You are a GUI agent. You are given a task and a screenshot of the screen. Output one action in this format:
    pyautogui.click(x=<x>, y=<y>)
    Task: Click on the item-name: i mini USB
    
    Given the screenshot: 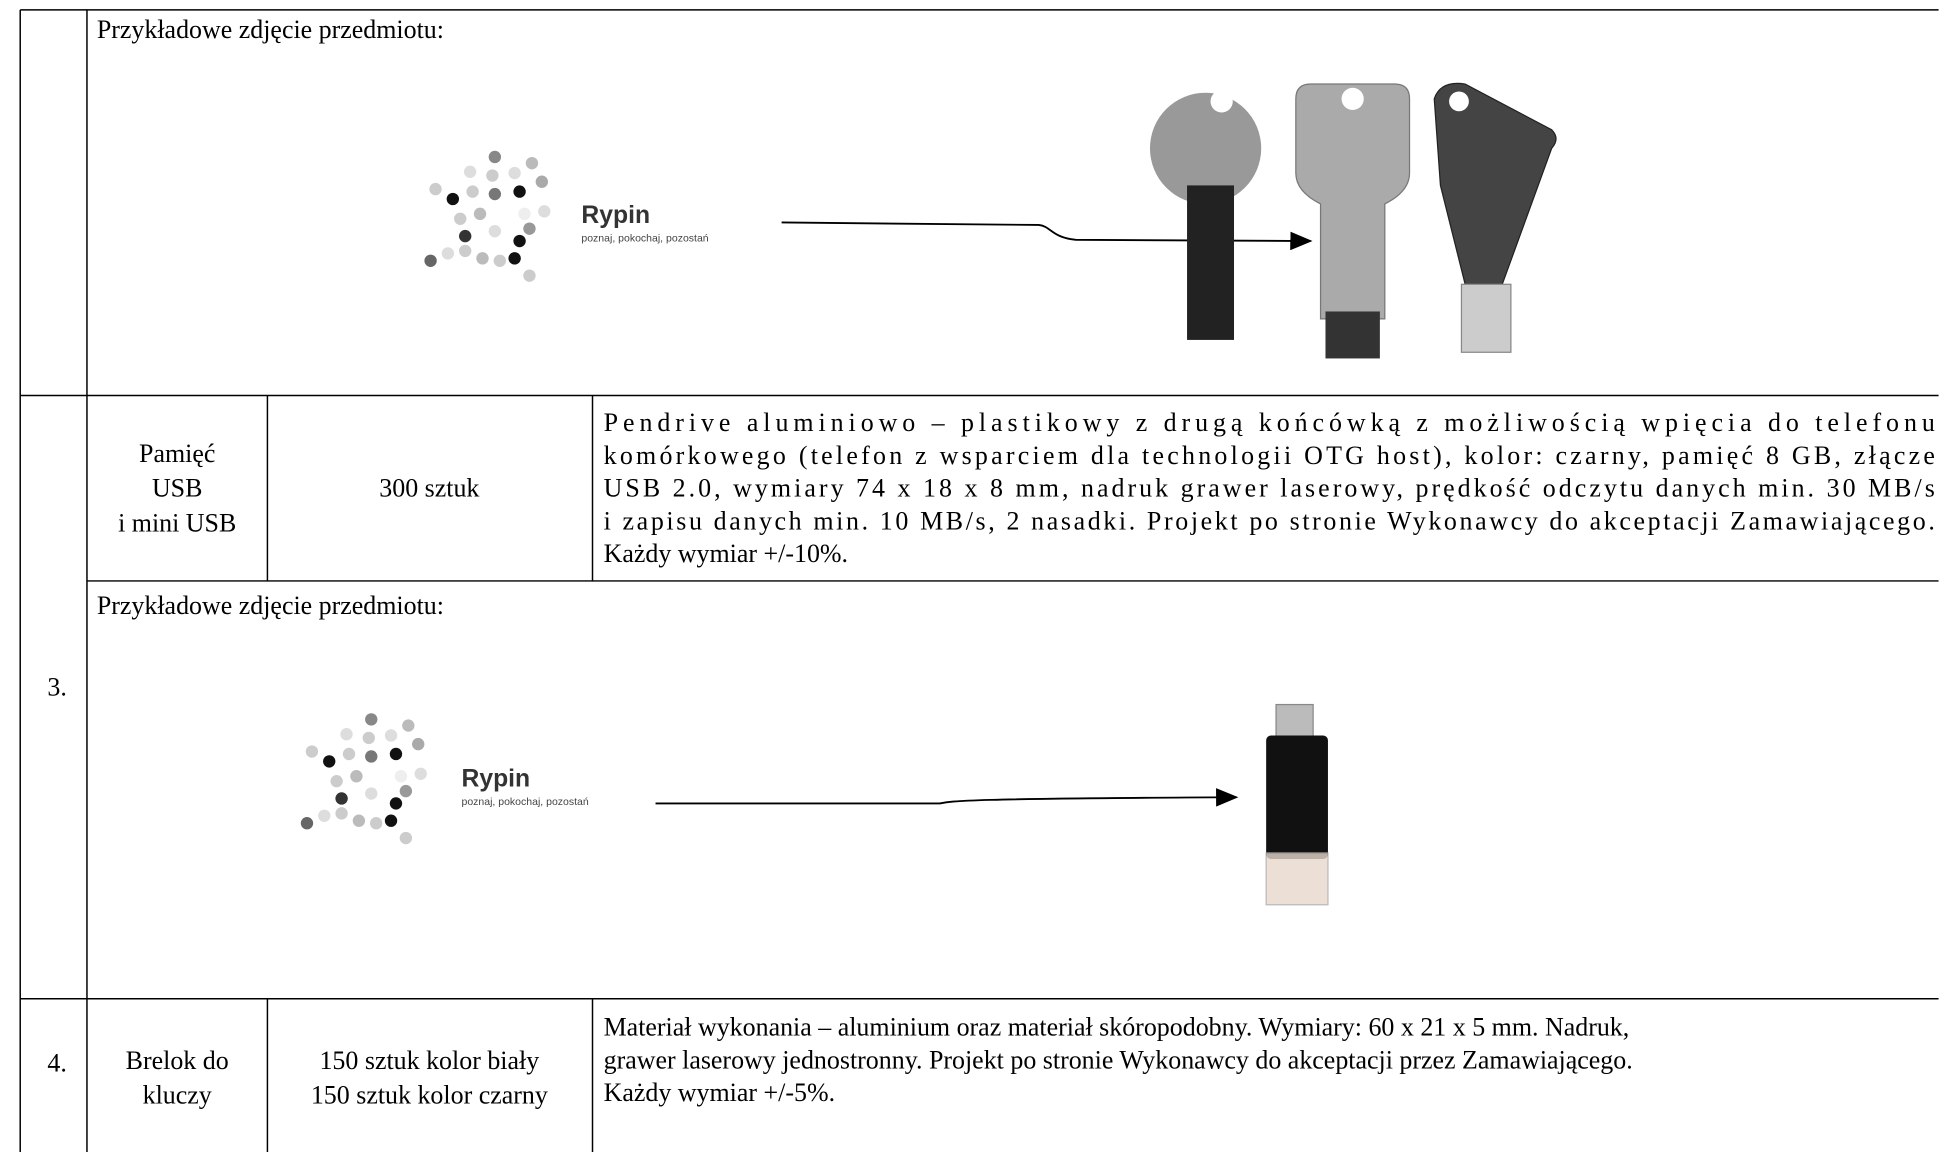 What is the action you would take?
    pyautogui.click(x=177, y=522)
    